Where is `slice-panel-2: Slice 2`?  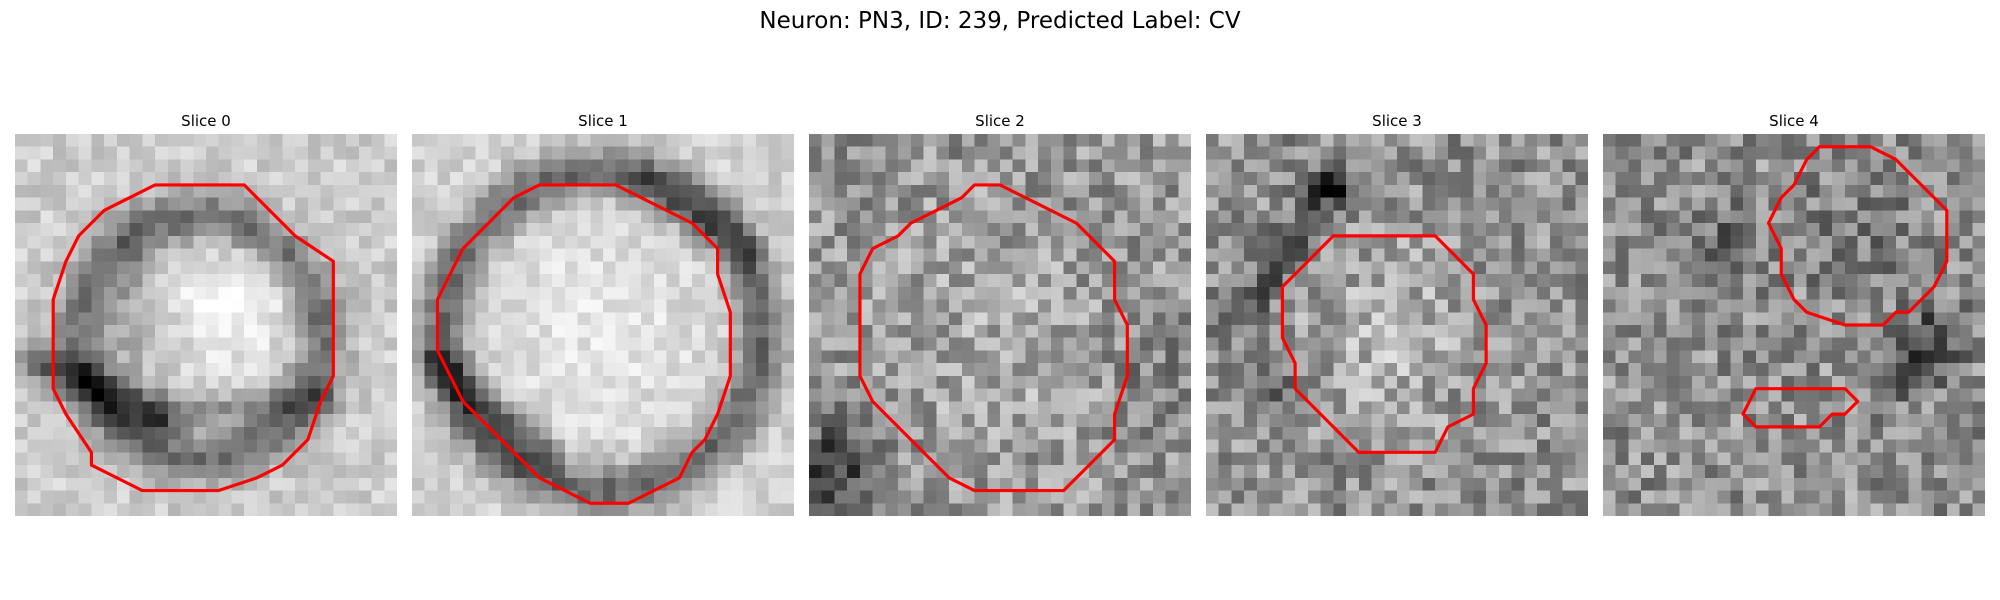 slice-panel-2: Slice 2 is located at coordinates (1000, 312).